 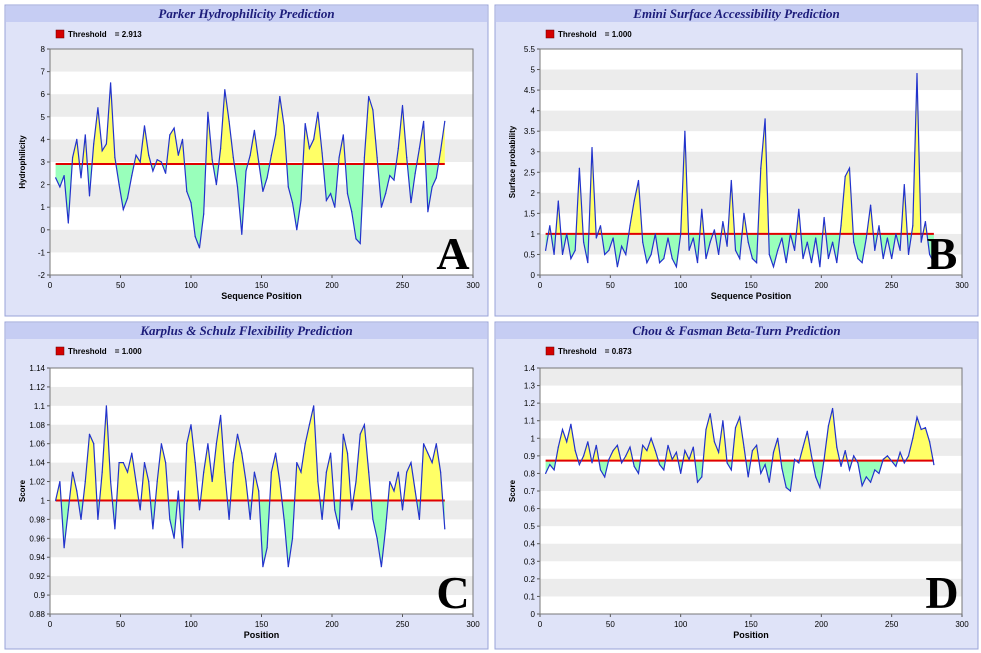 What do you see at coordinates (530, 90) in the screenshot?
I see `y-tick-label: 4.5` at bounding box center [530, 90].